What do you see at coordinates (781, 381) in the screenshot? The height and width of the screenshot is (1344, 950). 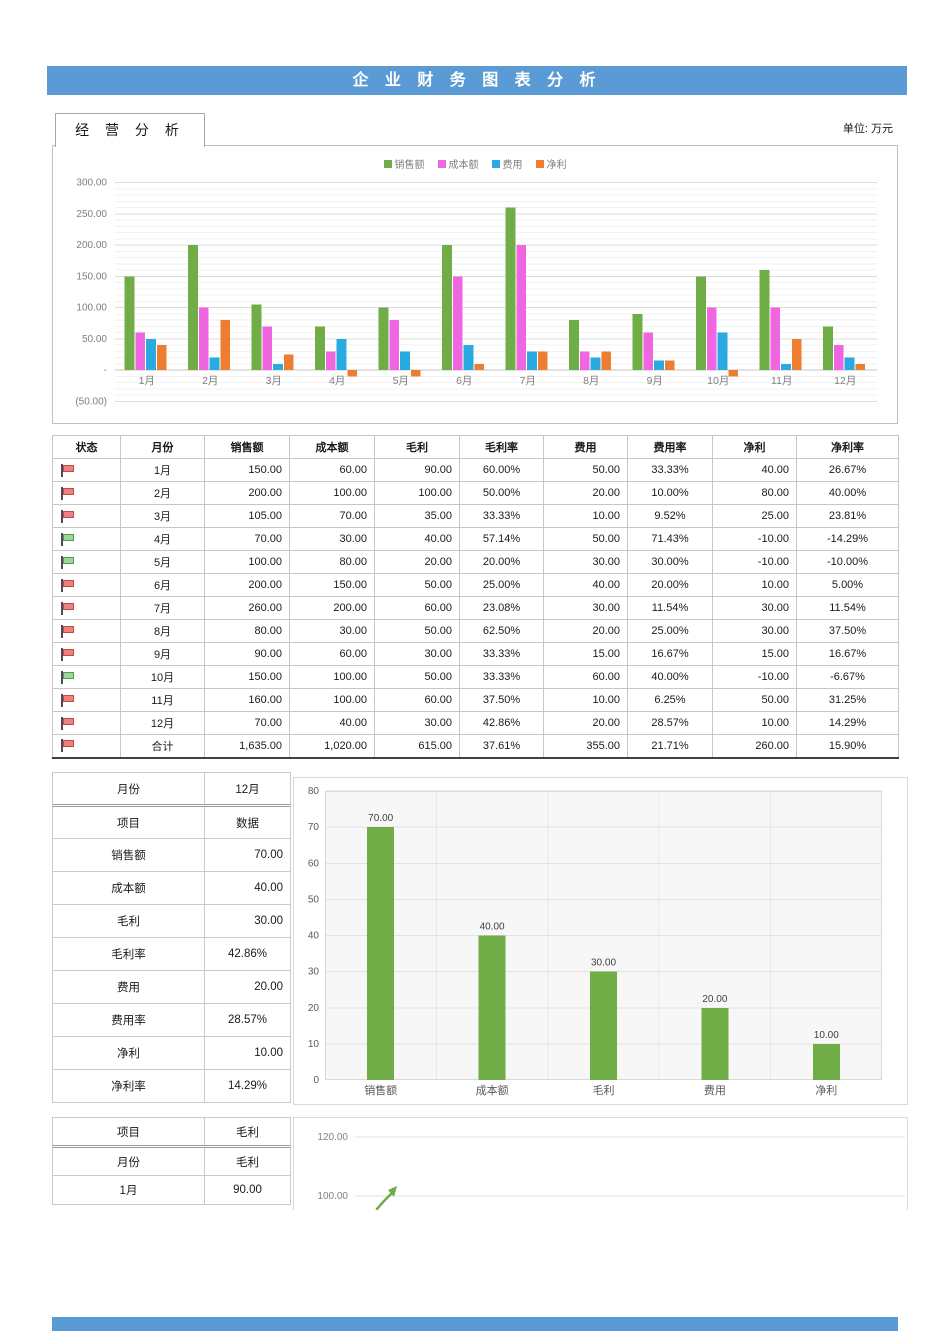 I see `x-axis-category-label: 11月` at bounding box center [781, 381].